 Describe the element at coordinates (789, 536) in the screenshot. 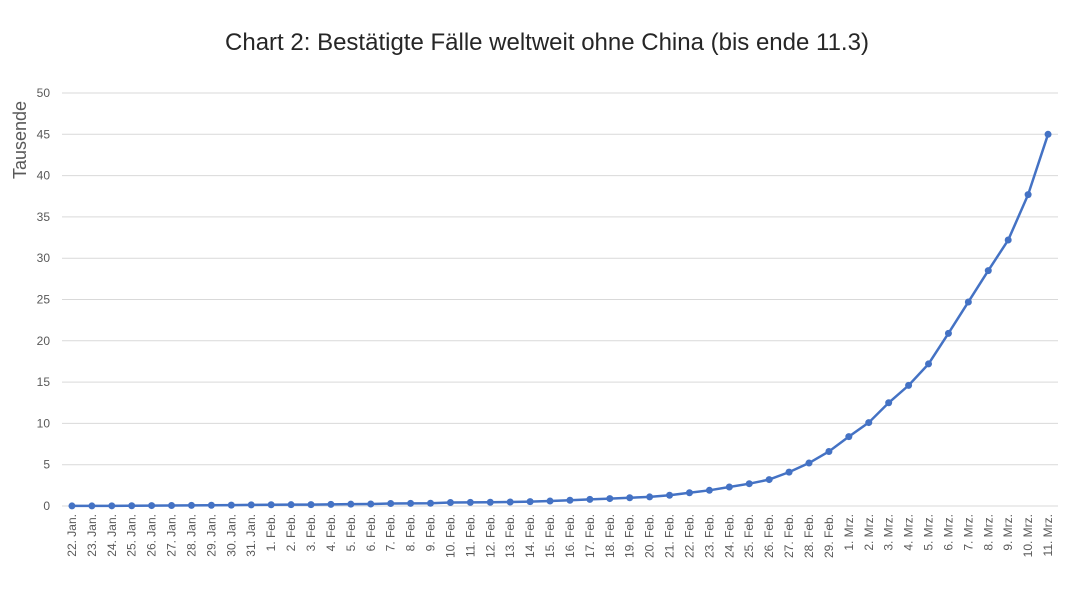

I see `x-tick-label: 27. Feb.` at that location.